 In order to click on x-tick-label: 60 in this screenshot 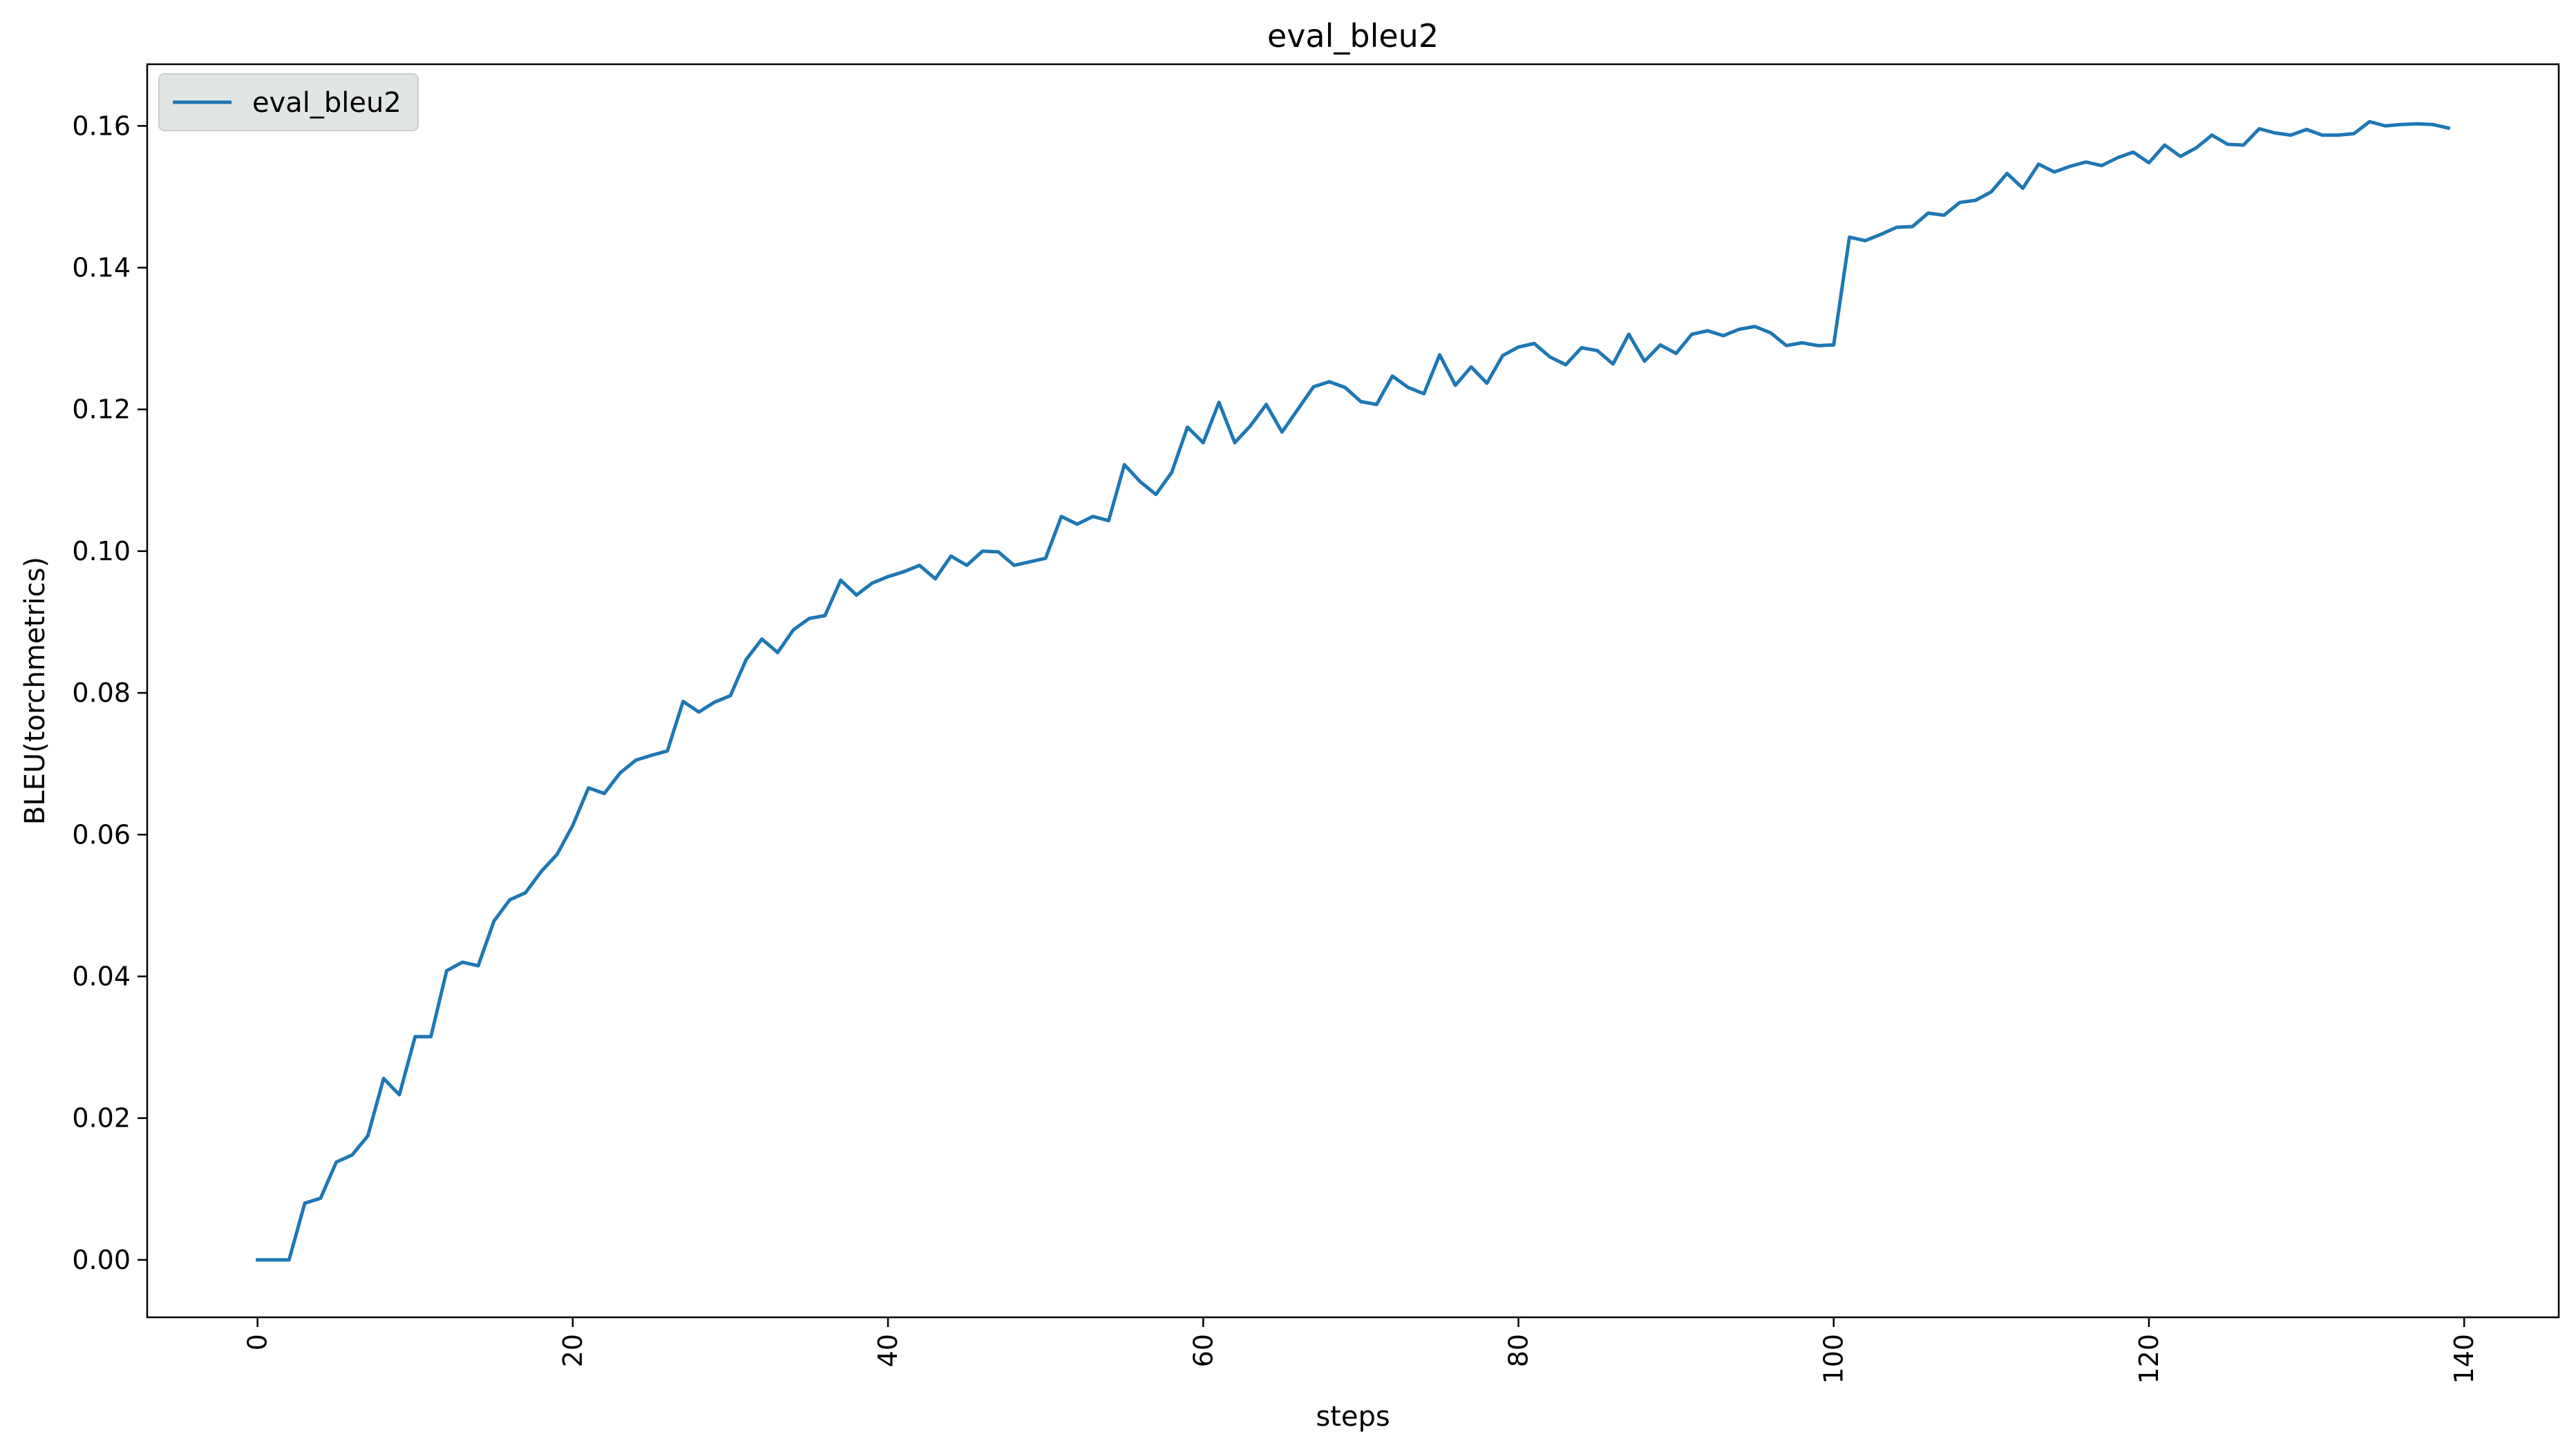, I will do `click(1203, 1350)`.